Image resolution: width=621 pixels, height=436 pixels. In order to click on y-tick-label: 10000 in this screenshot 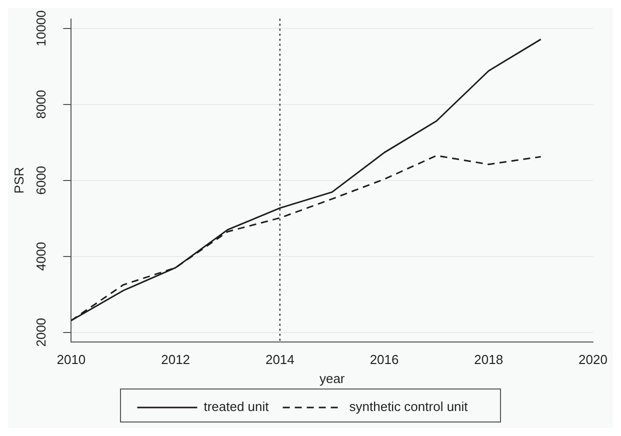, I will do `click(41, 28)`.